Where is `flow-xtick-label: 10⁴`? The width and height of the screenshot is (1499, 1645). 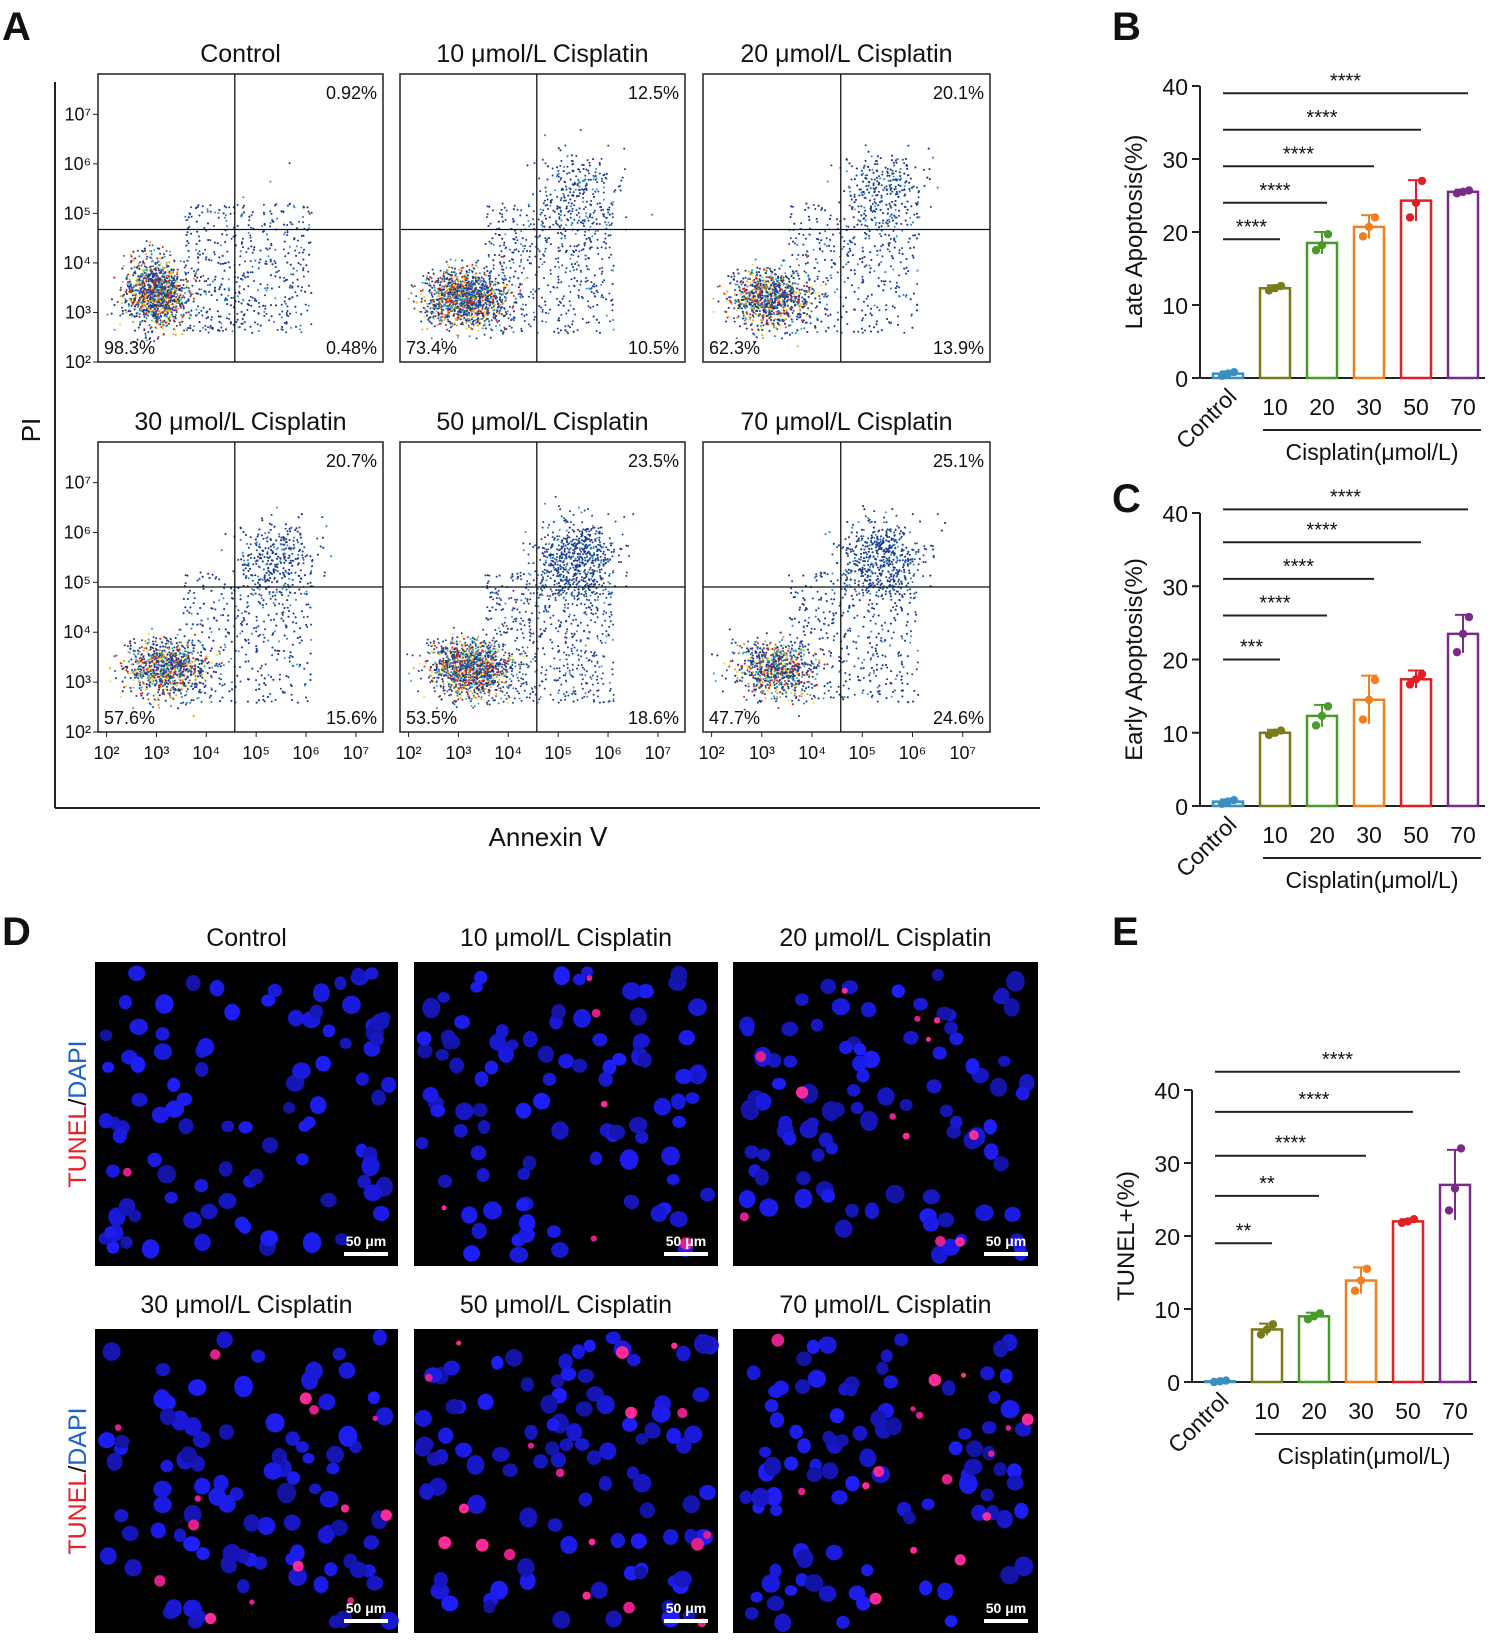
flow-xtick-label: 10⁴ is located at coordinates (206, 753).